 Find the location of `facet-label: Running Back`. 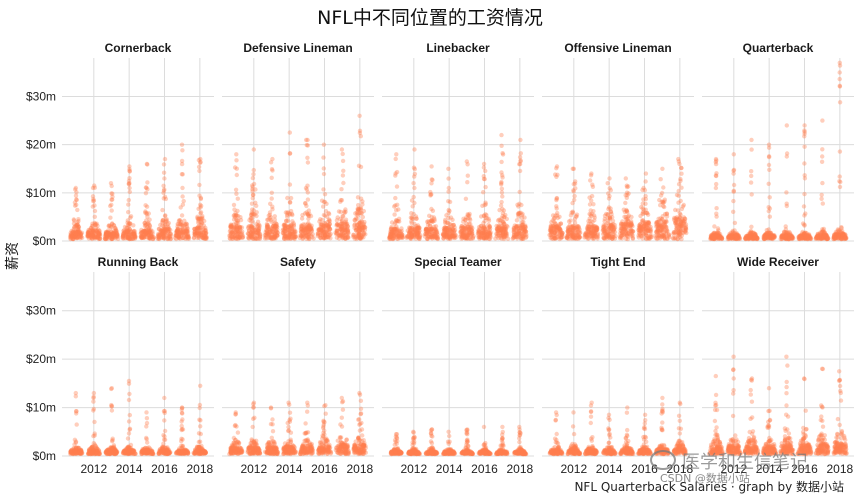

facet-label: Running Back is located at coordinates (138, 262).